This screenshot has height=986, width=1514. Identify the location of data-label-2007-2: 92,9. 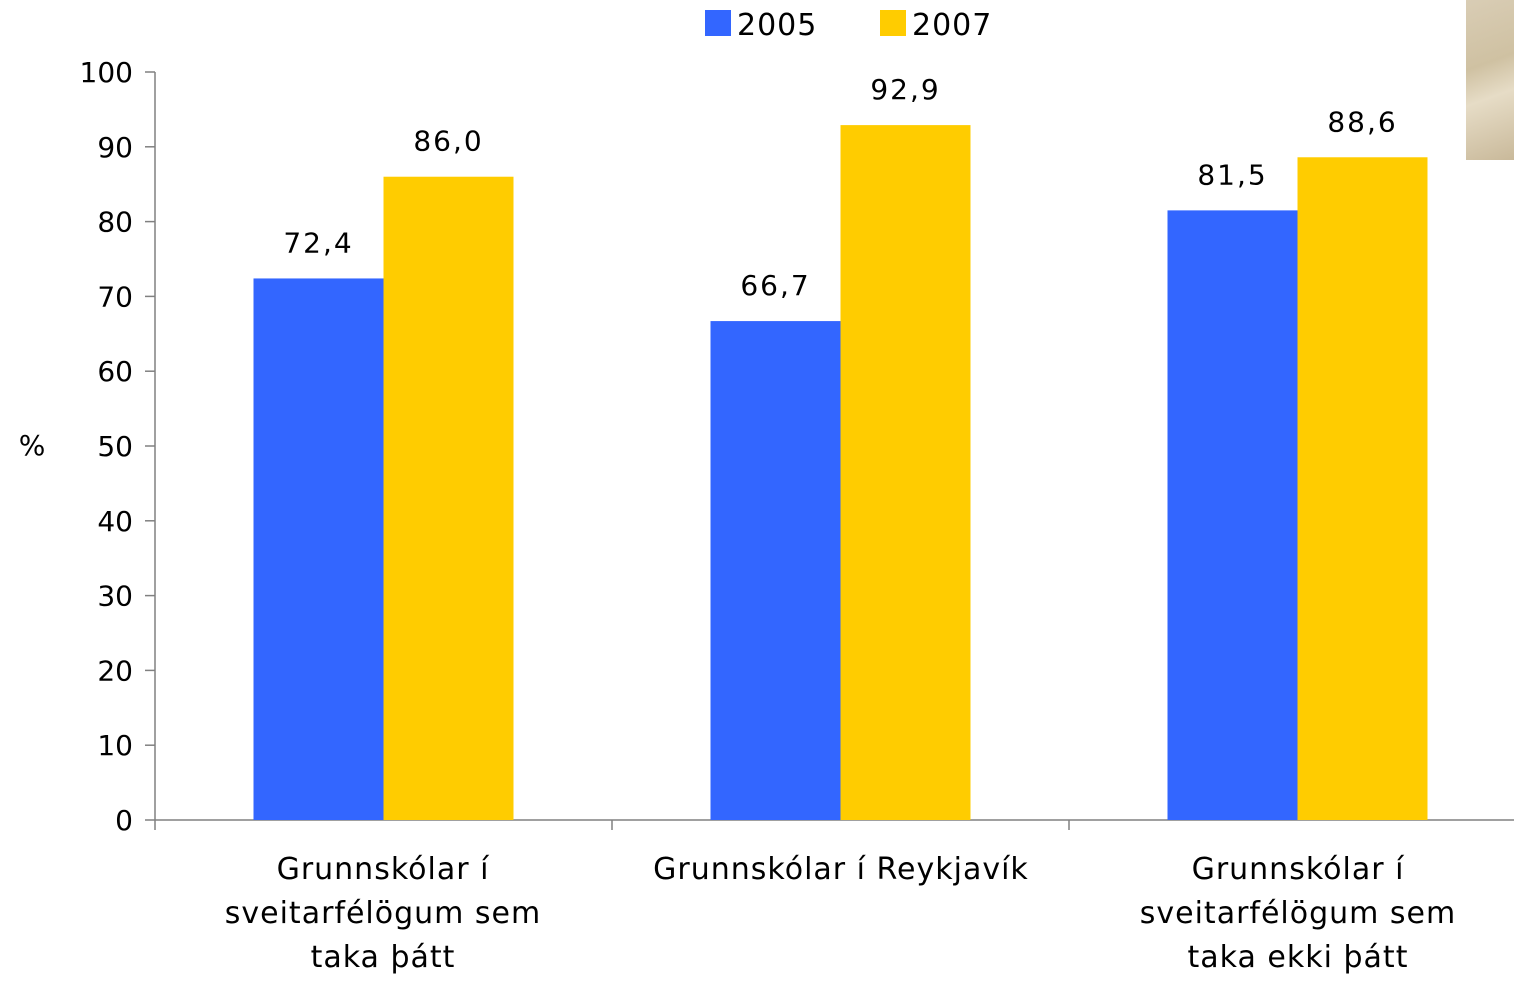
(905, 89).